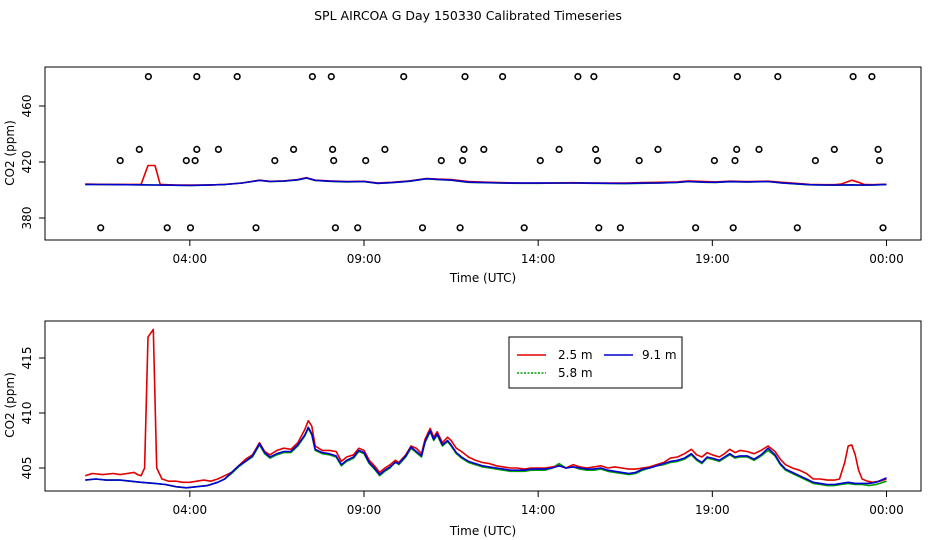  Describe the element at coordinates (27, 468) in the screenshot. I see `y-tick-label: 405` at that location.